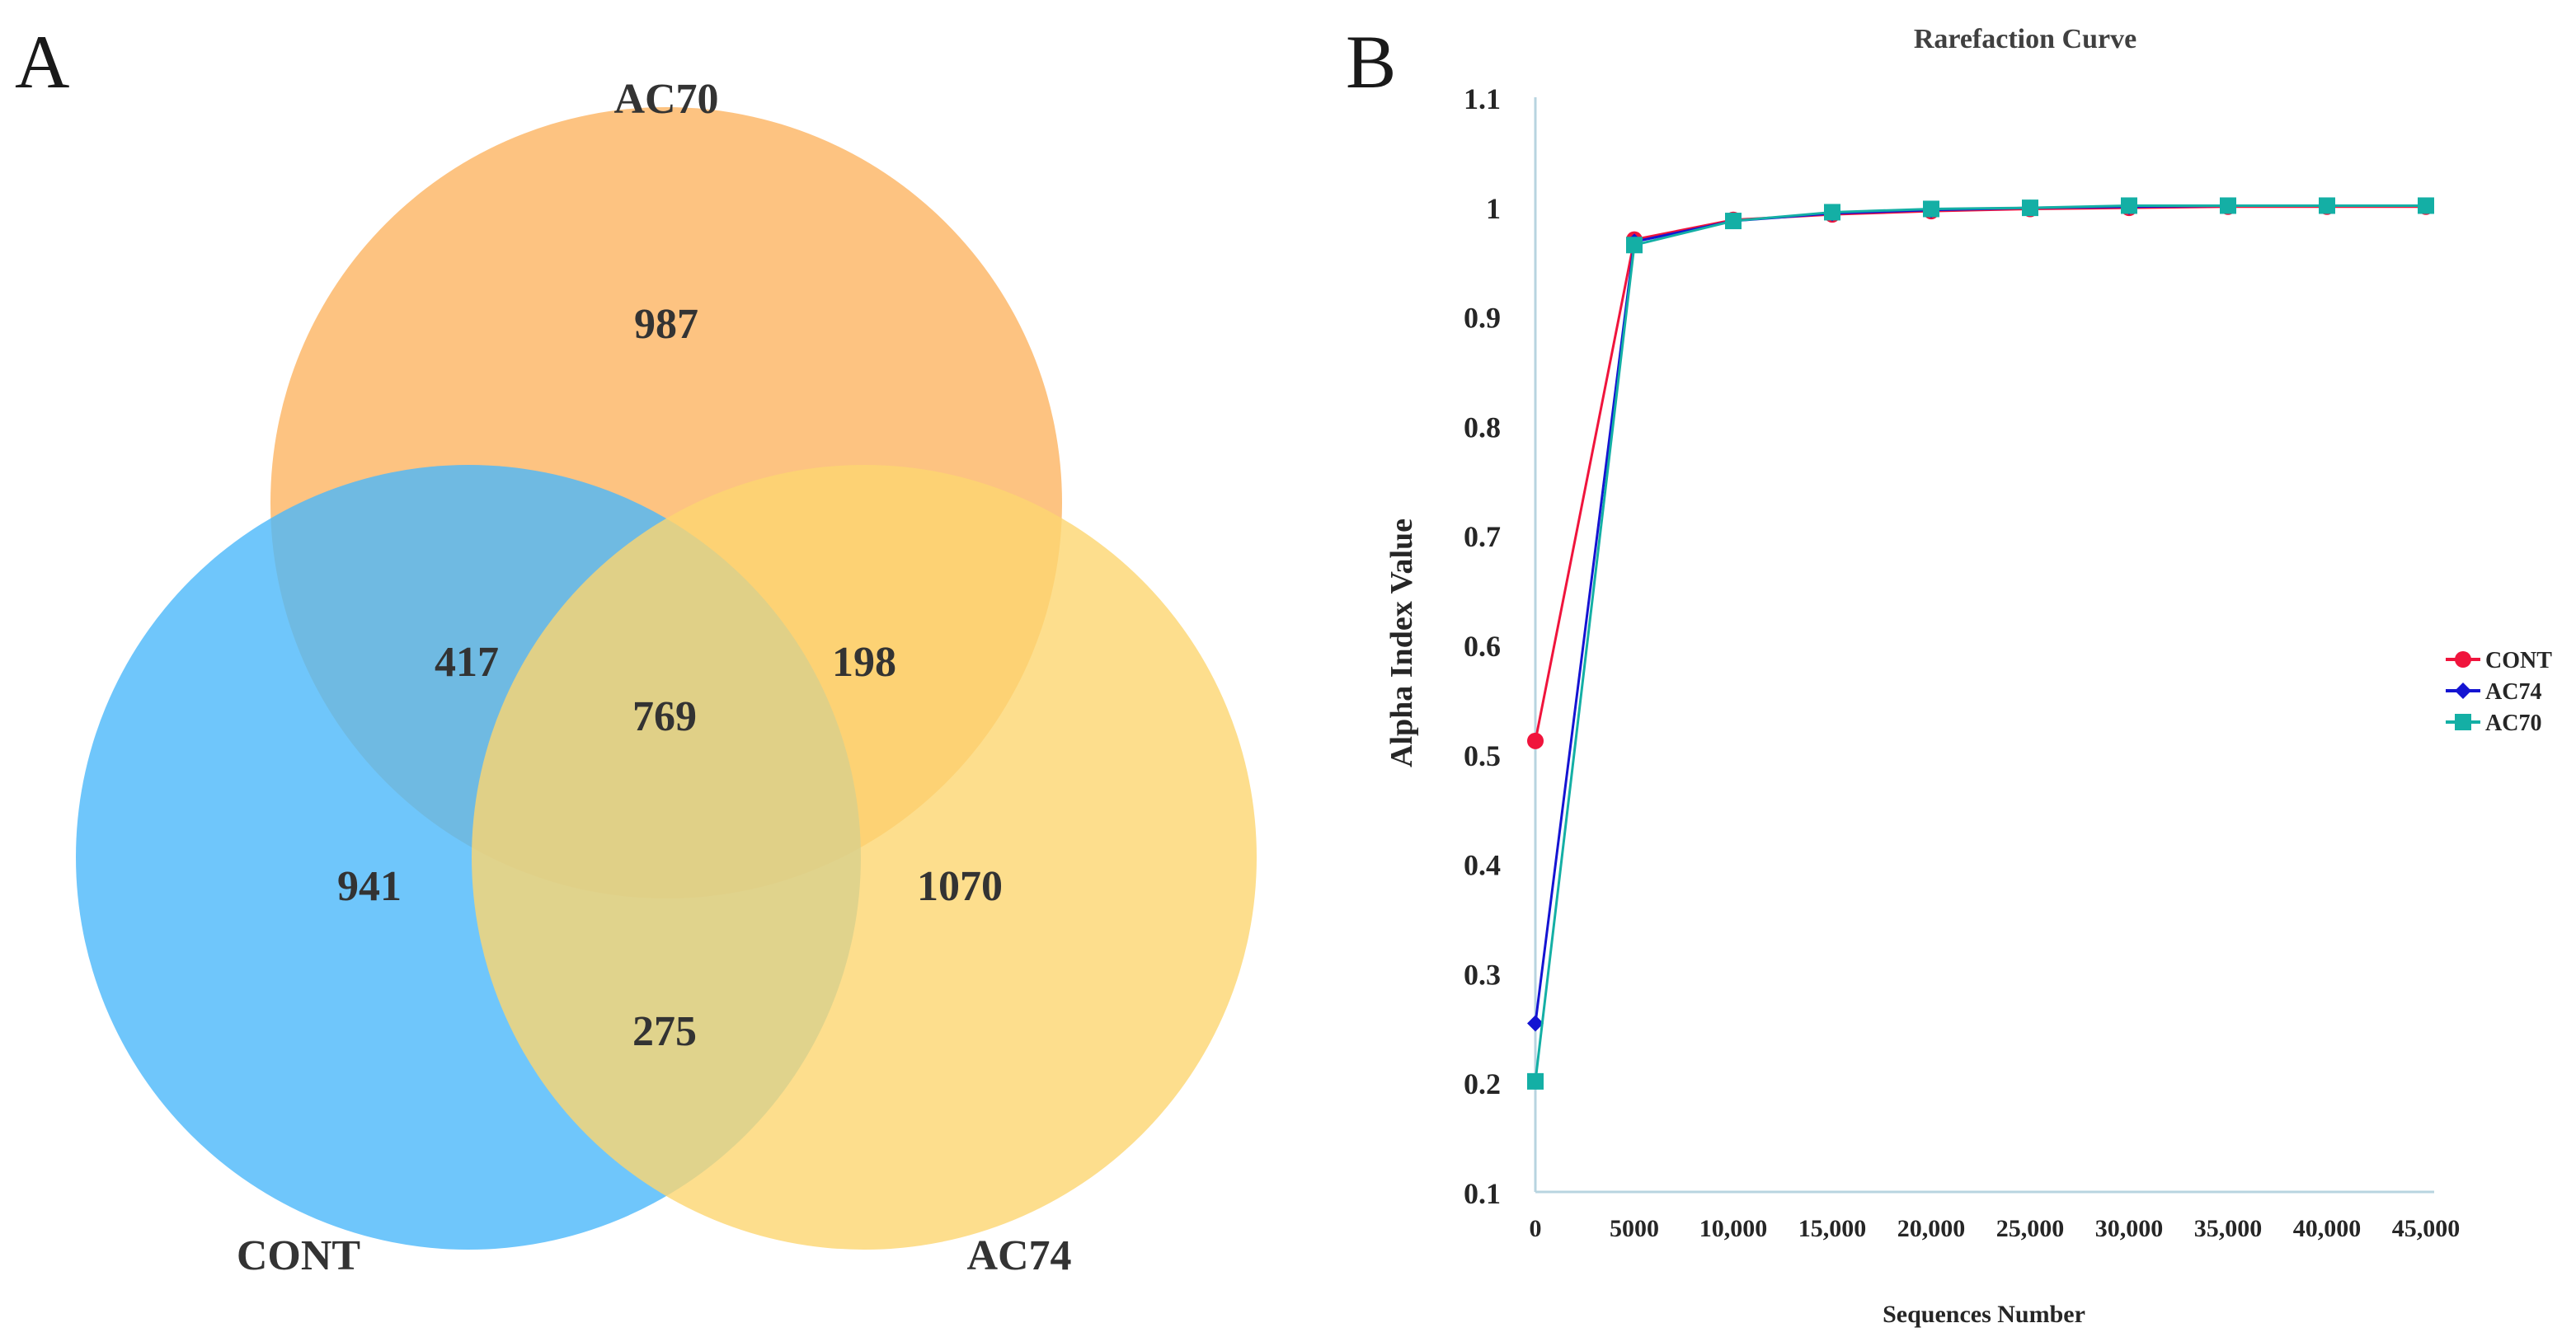  What do you see at coordinates (2463, 659) in the screenshot?
I see `legend-marker-cont` at bounding box center [2463, 659].